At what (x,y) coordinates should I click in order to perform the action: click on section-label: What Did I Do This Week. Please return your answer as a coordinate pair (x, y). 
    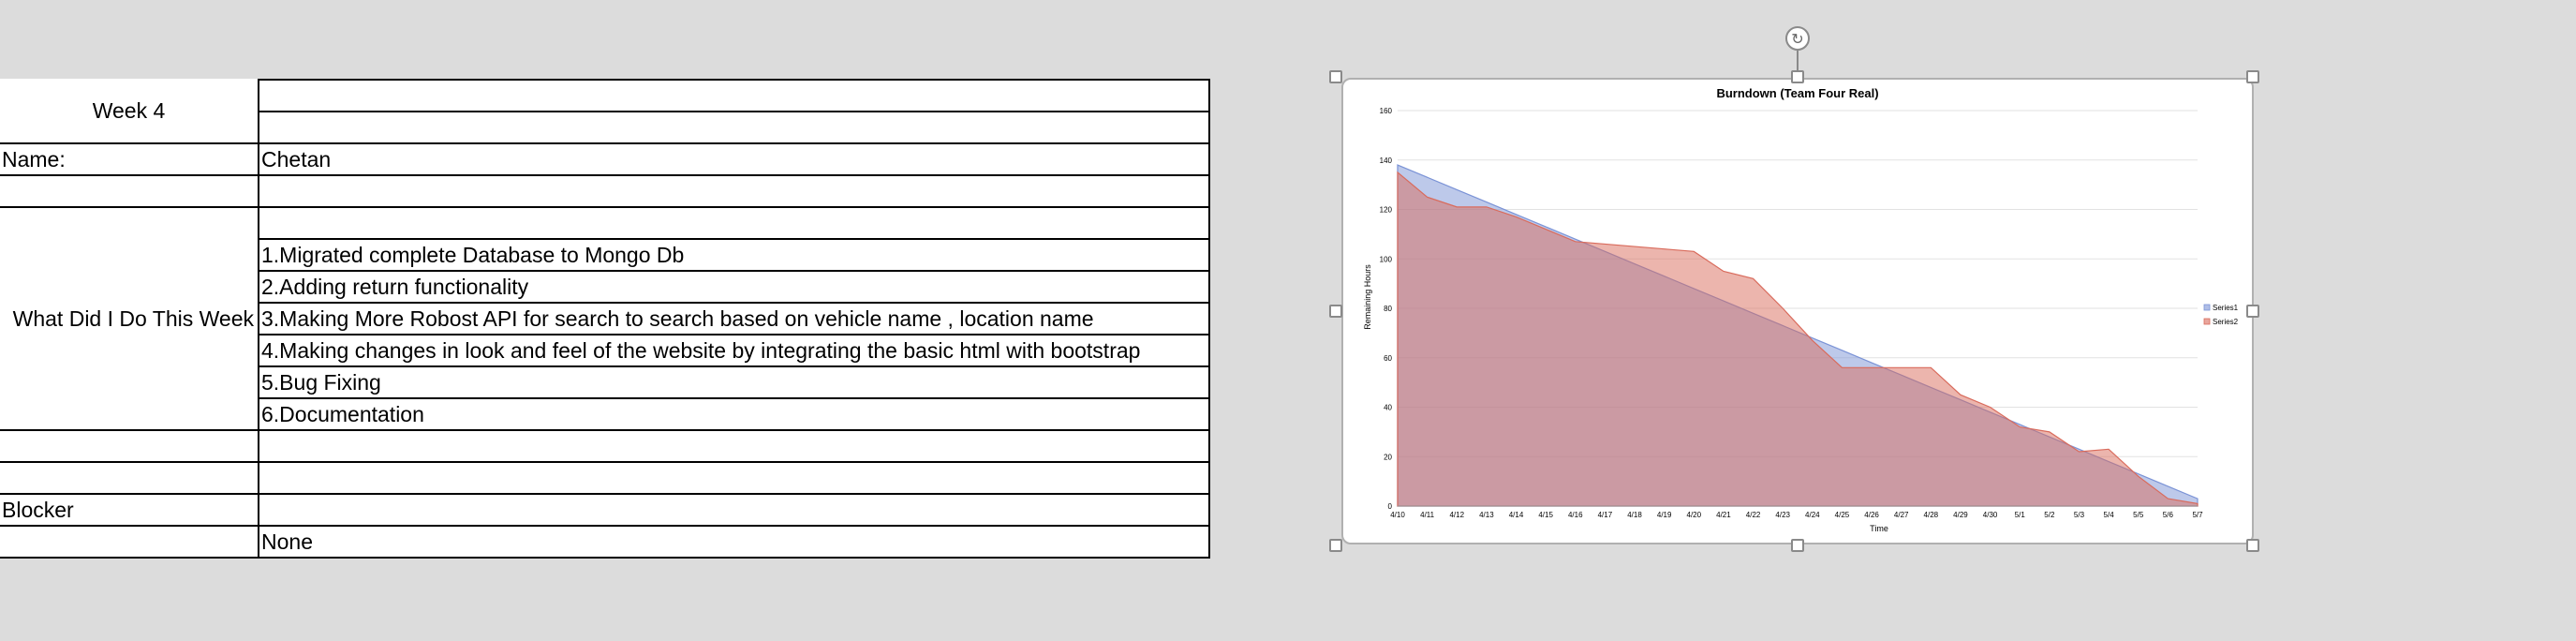
    Looking at the image, I should click on (133, 318).